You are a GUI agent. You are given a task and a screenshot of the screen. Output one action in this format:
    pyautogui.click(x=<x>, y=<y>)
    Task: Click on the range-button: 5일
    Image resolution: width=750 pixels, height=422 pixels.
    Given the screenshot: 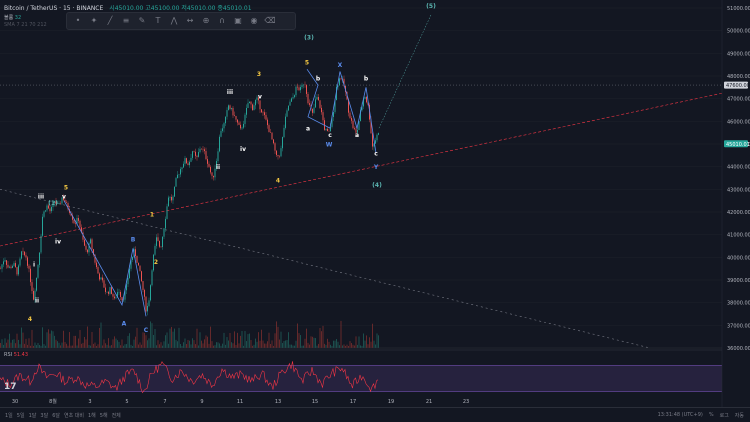 What is the action you would take?
    pyautogui.click(x=21, y=415)
    